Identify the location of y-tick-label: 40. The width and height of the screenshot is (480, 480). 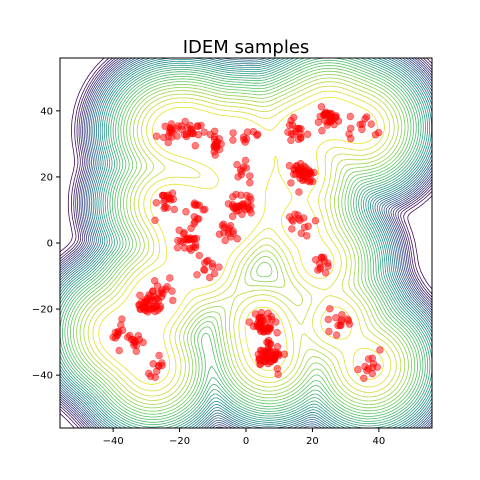
(46, 111).